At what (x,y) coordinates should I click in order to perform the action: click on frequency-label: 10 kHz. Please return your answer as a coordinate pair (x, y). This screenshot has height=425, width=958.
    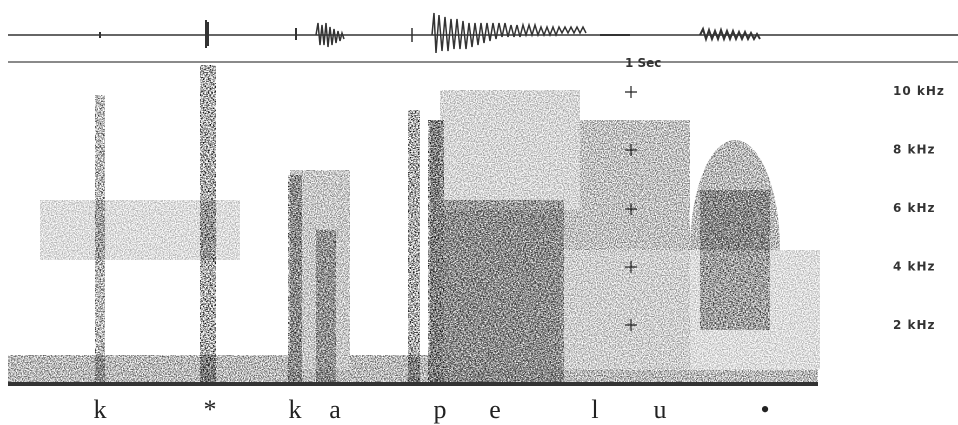
    Looking at the image, I should click on (919, 91).